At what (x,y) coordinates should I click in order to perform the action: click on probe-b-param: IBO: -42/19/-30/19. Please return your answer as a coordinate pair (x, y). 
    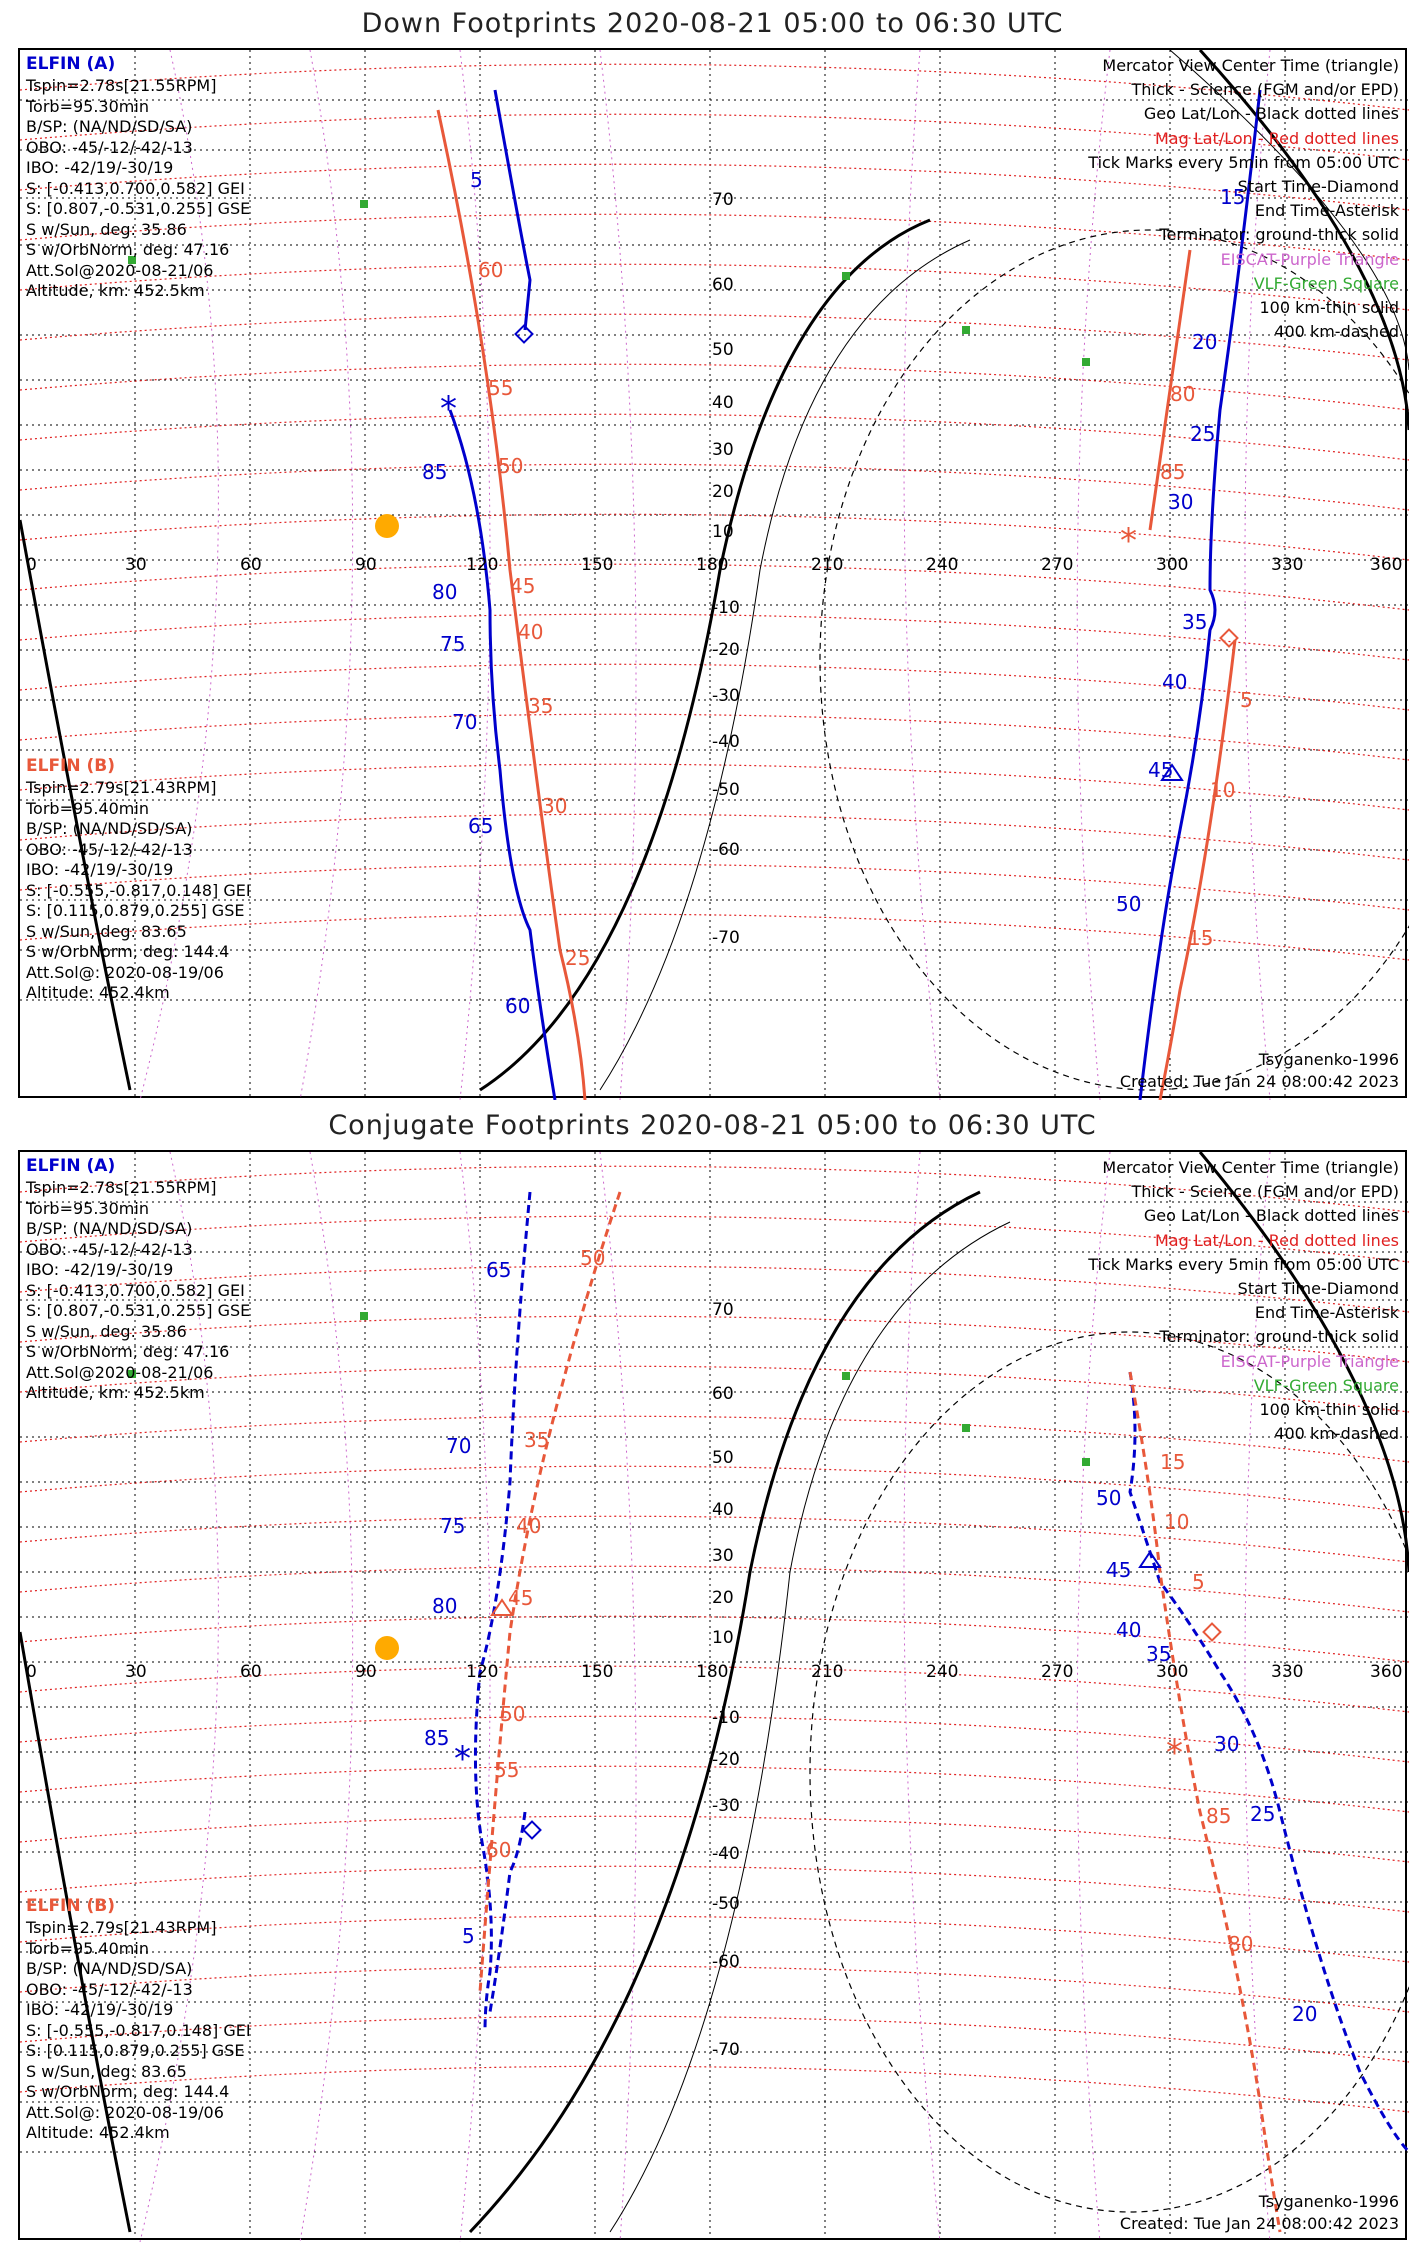
    Looking at the image, I should click on (100, 869).